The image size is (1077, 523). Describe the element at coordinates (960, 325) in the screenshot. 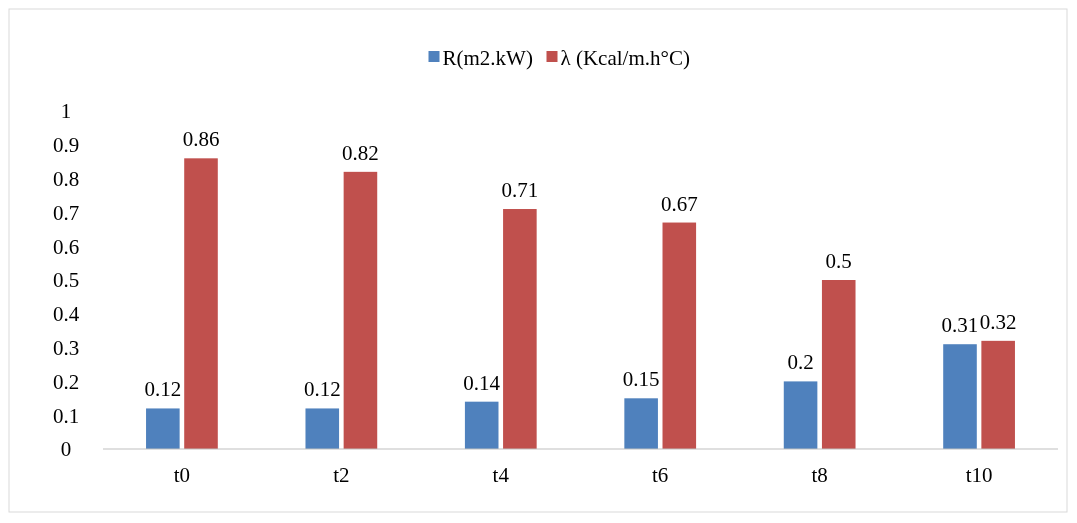

I see `data-label: 0.31` at that location.